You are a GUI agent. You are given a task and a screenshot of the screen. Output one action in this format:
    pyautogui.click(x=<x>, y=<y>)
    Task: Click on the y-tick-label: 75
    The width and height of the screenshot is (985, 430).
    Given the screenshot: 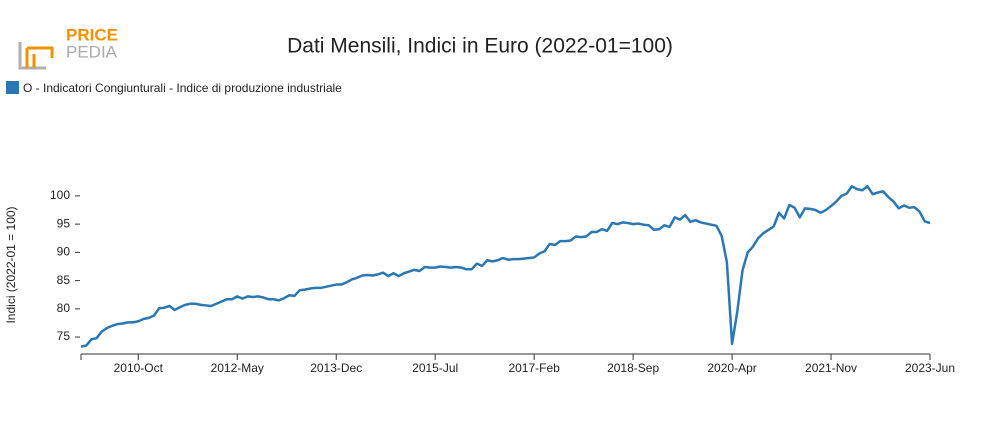 What is the action you would take?
    pyautogui.click(x=64, y=336)
    